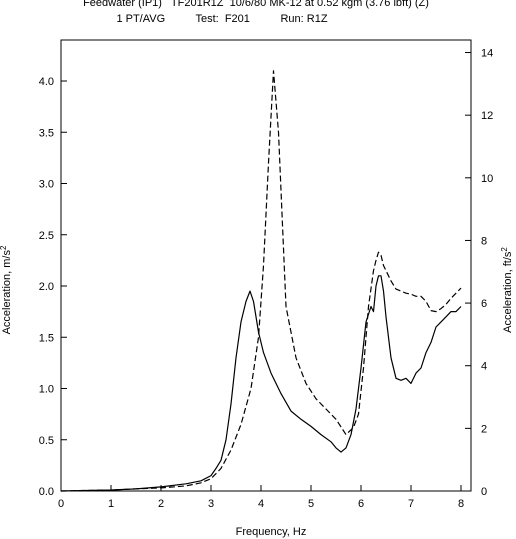 The height and width of the screenshot is (539, 516). I want to click on y2-tick-label: 8, so click(484, 241).